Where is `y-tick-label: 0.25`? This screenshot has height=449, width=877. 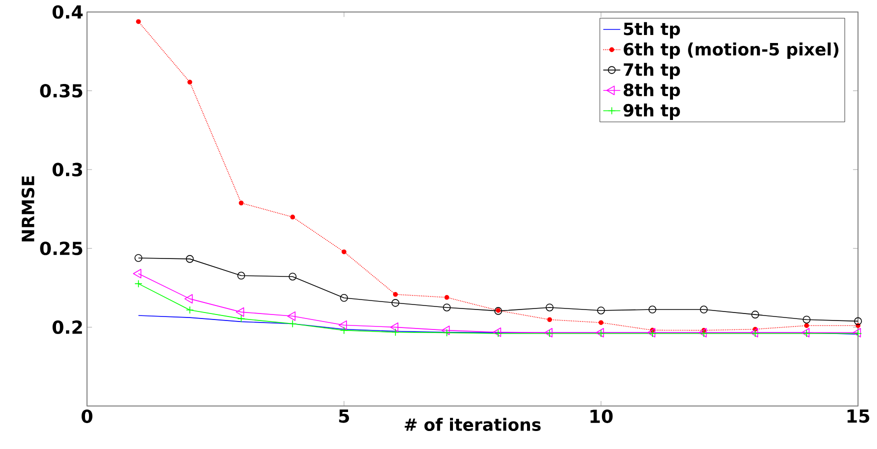
y-tick-label: 0.25 is located at coordinates (61, 249).